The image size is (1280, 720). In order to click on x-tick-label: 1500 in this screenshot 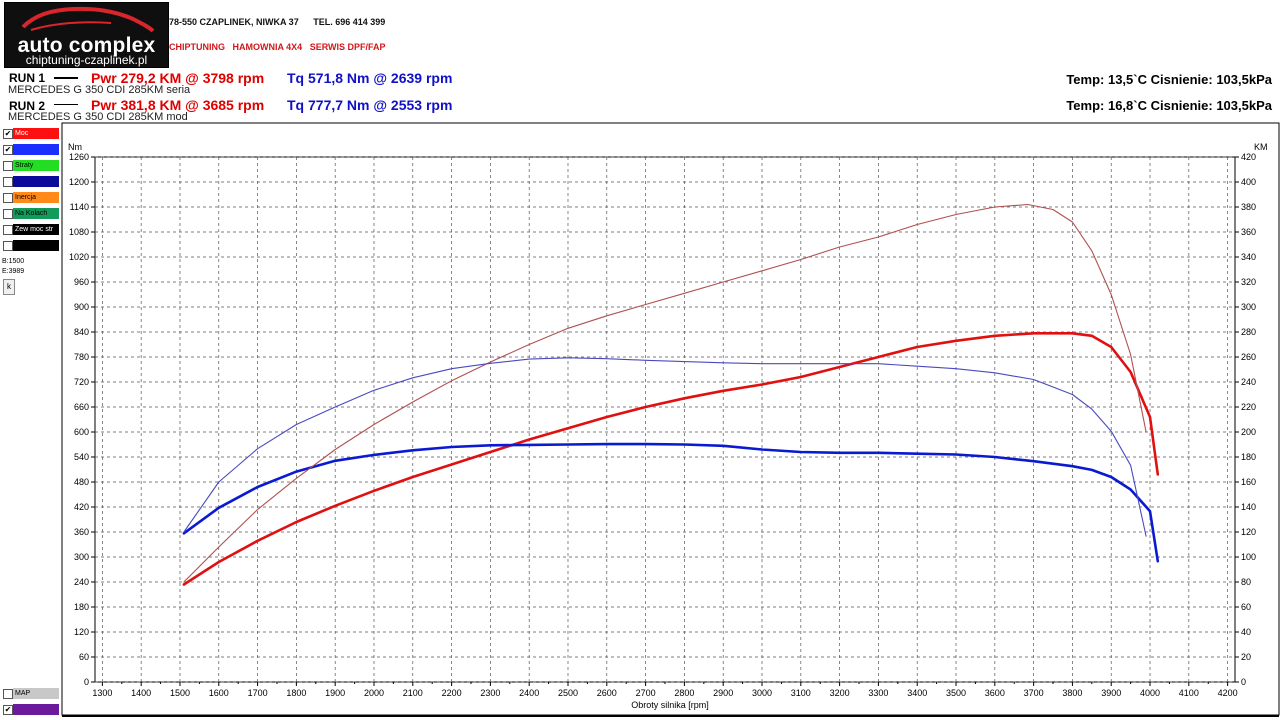, I will do `click(180, 693)`.